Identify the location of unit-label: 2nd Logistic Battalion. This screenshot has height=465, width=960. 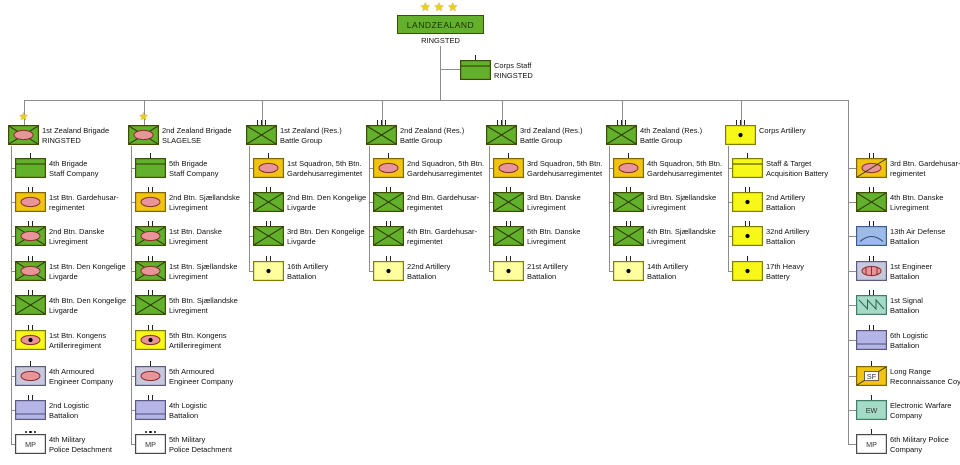
(69, 411).